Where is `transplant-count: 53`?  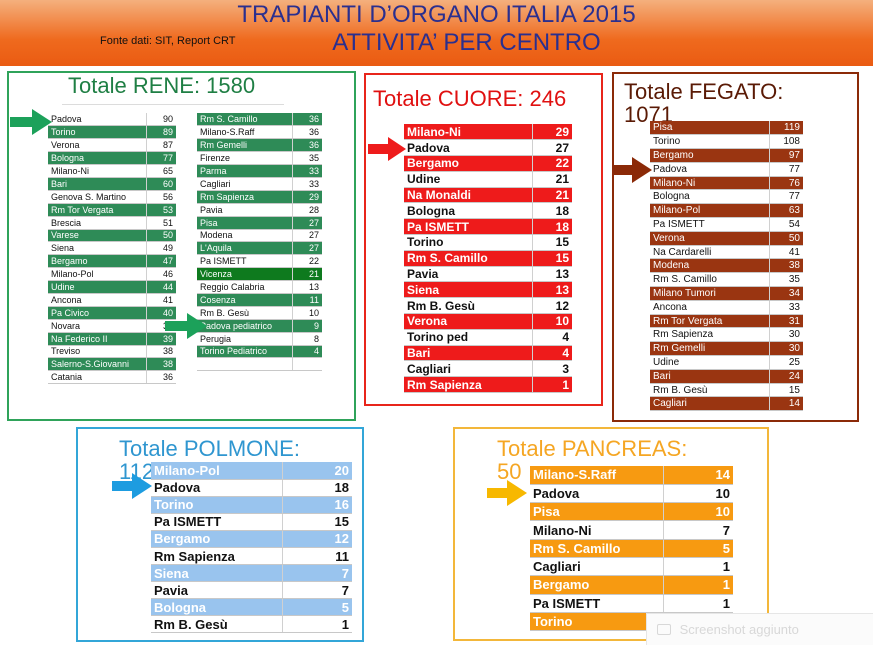 transplant-count: 53 is located at coordinates (160, 210).